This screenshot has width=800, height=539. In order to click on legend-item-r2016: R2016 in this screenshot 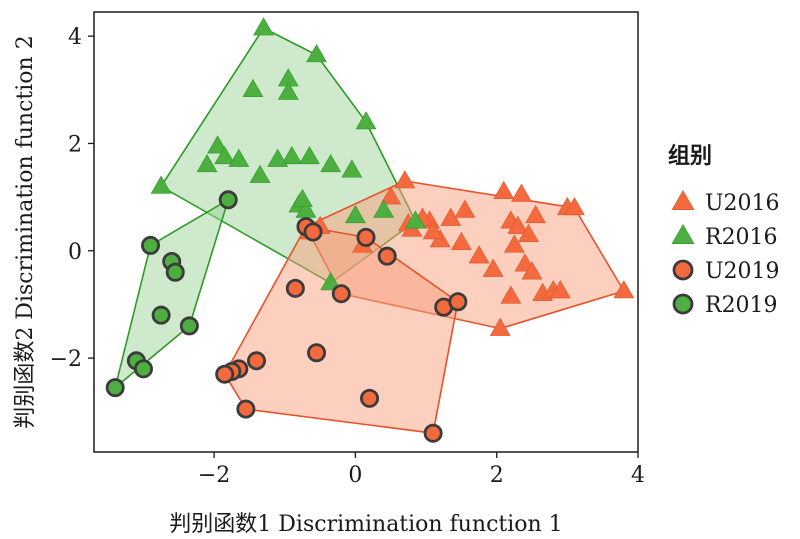, I will do `click(724, 236)`.